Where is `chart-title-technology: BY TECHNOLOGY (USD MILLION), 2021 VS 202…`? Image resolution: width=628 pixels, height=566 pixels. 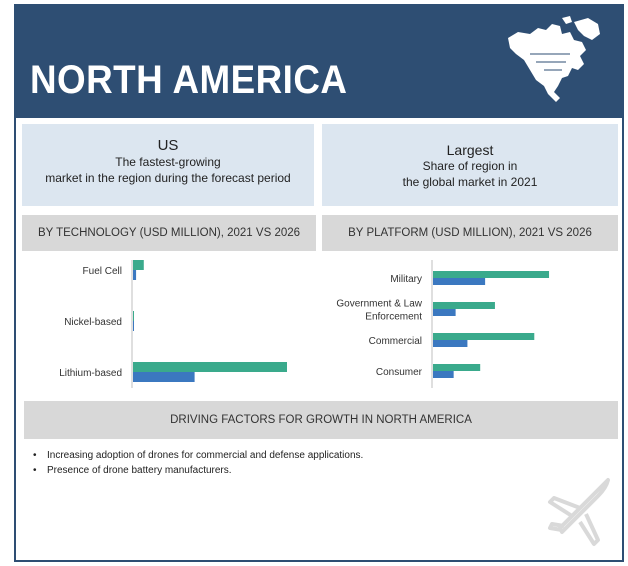 chart-title-technology: BY TECHNOLOGY (USD MILLION), 2021 VS 202… is located at coordinates (169, 233).